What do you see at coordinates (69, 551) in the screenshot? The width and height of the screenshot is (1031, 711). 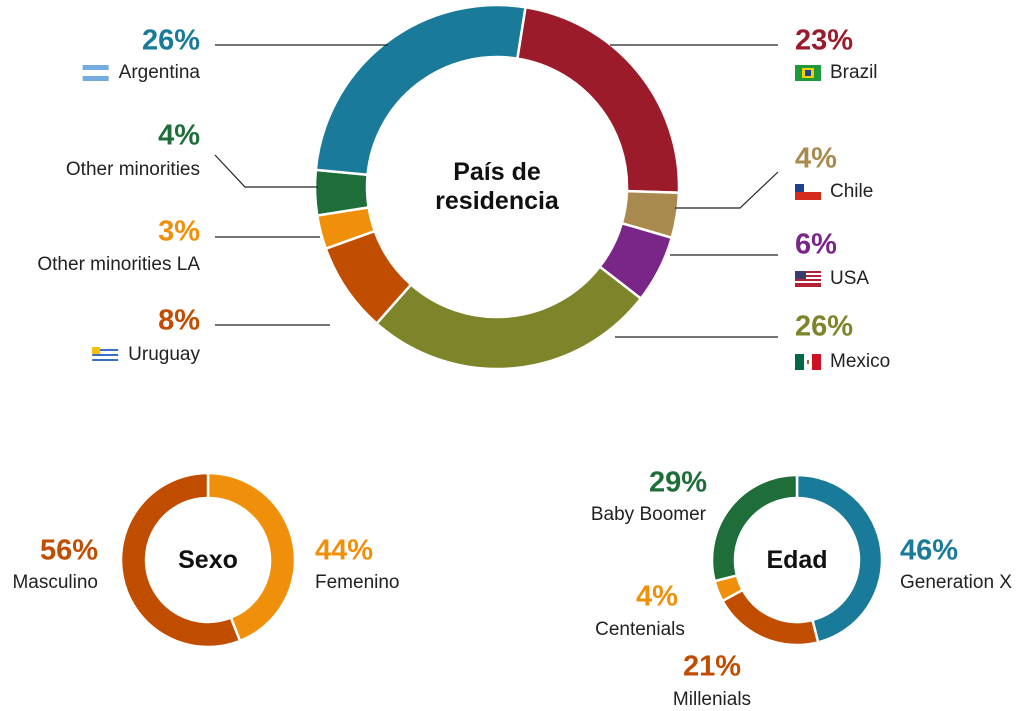 I see `value-label: 56%` at bounding box center [69, 551].